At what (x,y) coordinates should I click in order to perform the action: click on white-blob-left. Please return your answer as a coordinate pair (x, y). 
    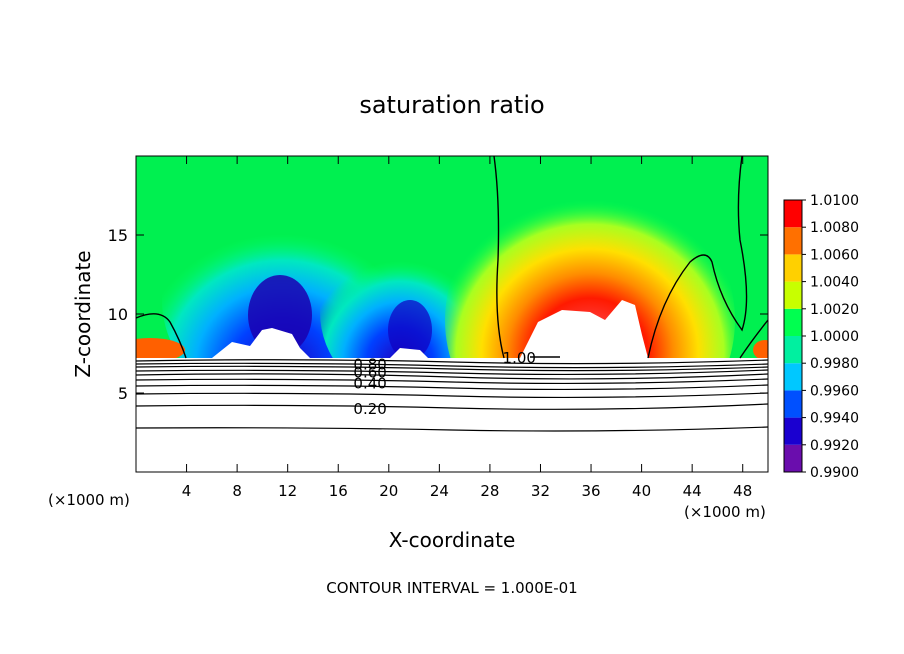
    Looking at the image, I should click on (261, 343).